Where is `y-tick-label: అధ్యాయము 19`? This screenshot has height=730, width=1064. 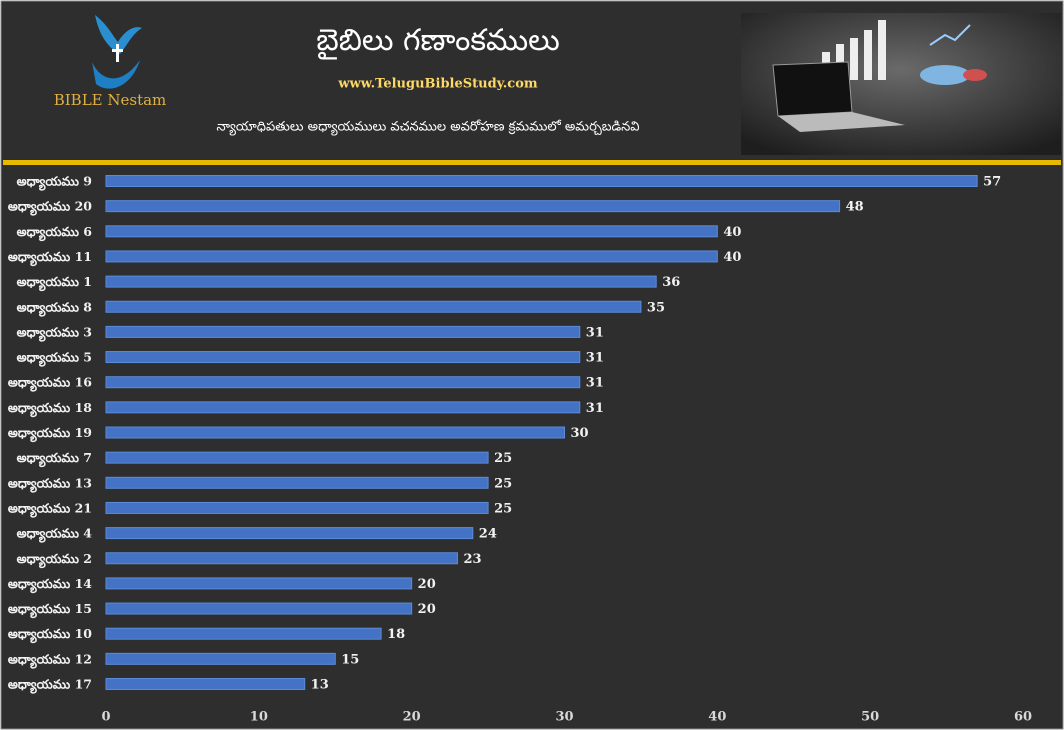 y-tick-label: అధ్యాయము 19 is located at coordinates (50, 434).